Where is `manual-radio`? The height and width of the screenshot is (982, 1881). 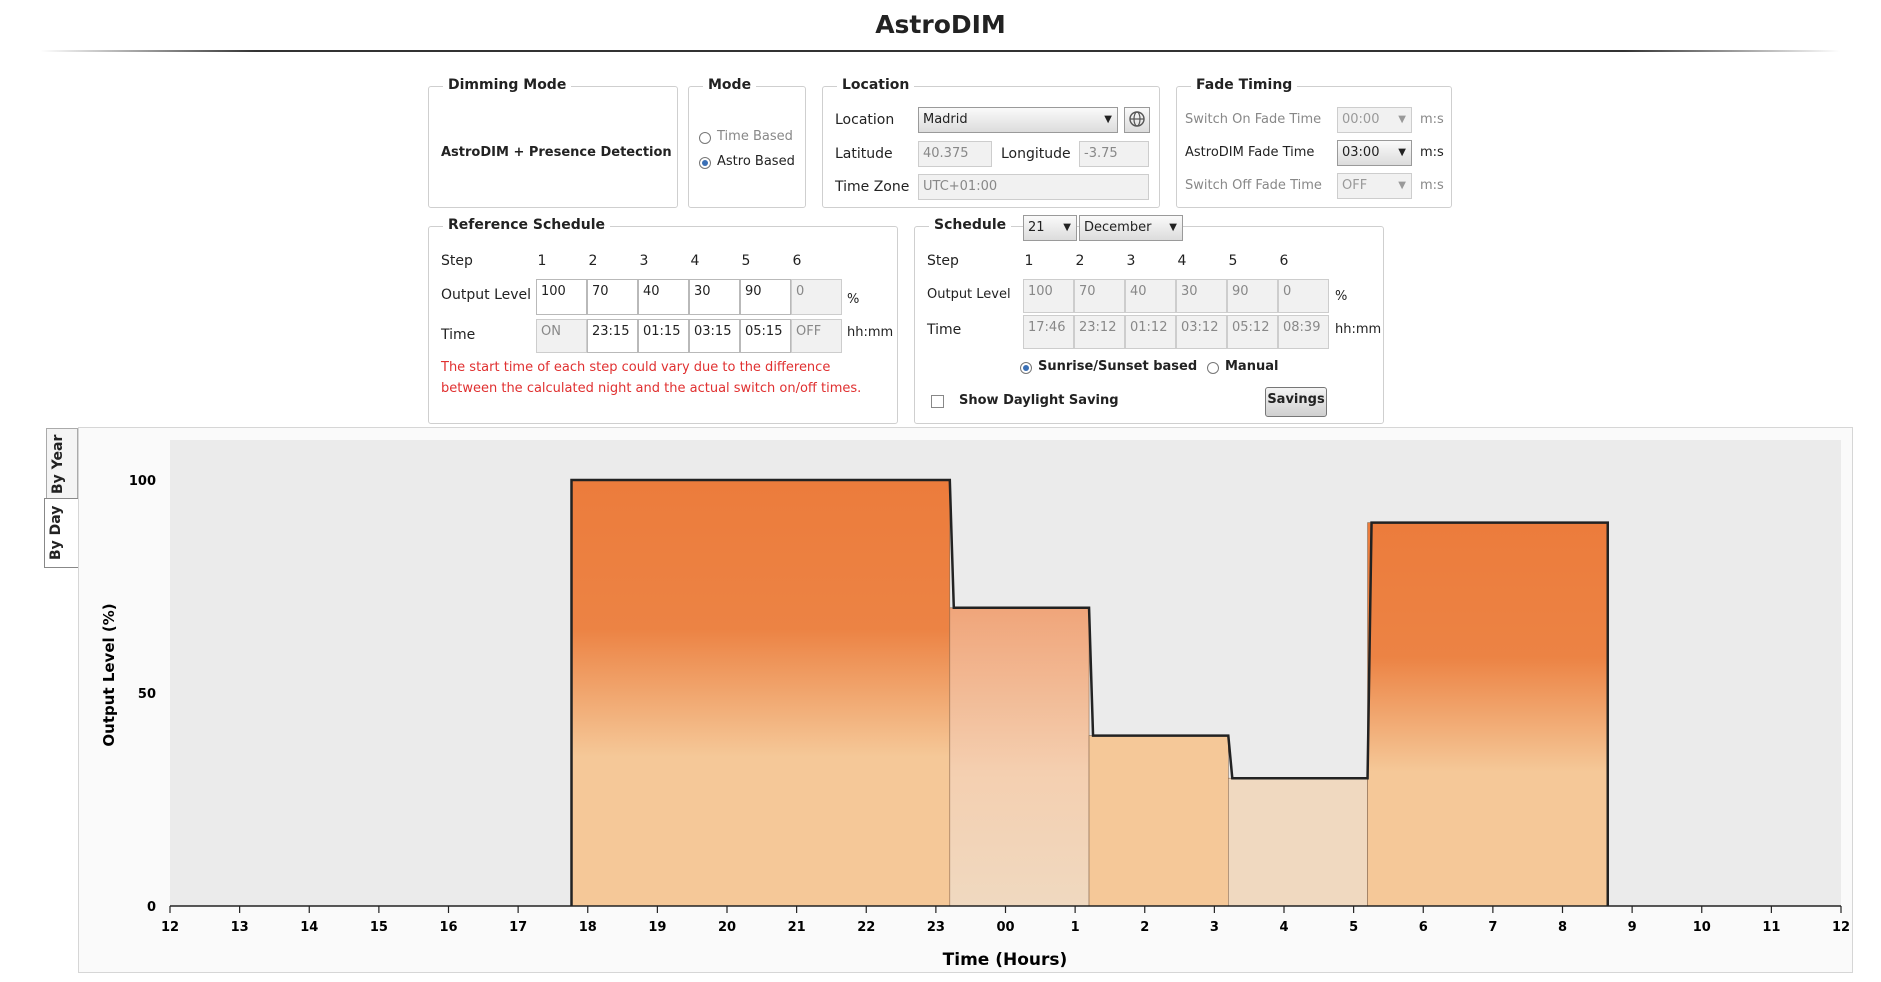
manual-radio is located at coordinates (1213, 368).